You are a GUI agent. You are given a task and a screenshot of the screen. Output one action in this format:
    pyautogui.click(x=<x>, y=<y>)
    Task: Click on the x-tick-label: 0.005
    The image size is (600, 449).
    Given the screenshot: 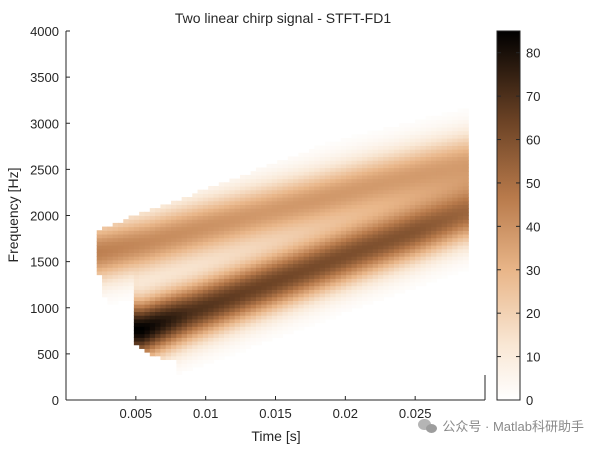 What is the action you would take?
    pyautogui.click(x=136, y=413)
    